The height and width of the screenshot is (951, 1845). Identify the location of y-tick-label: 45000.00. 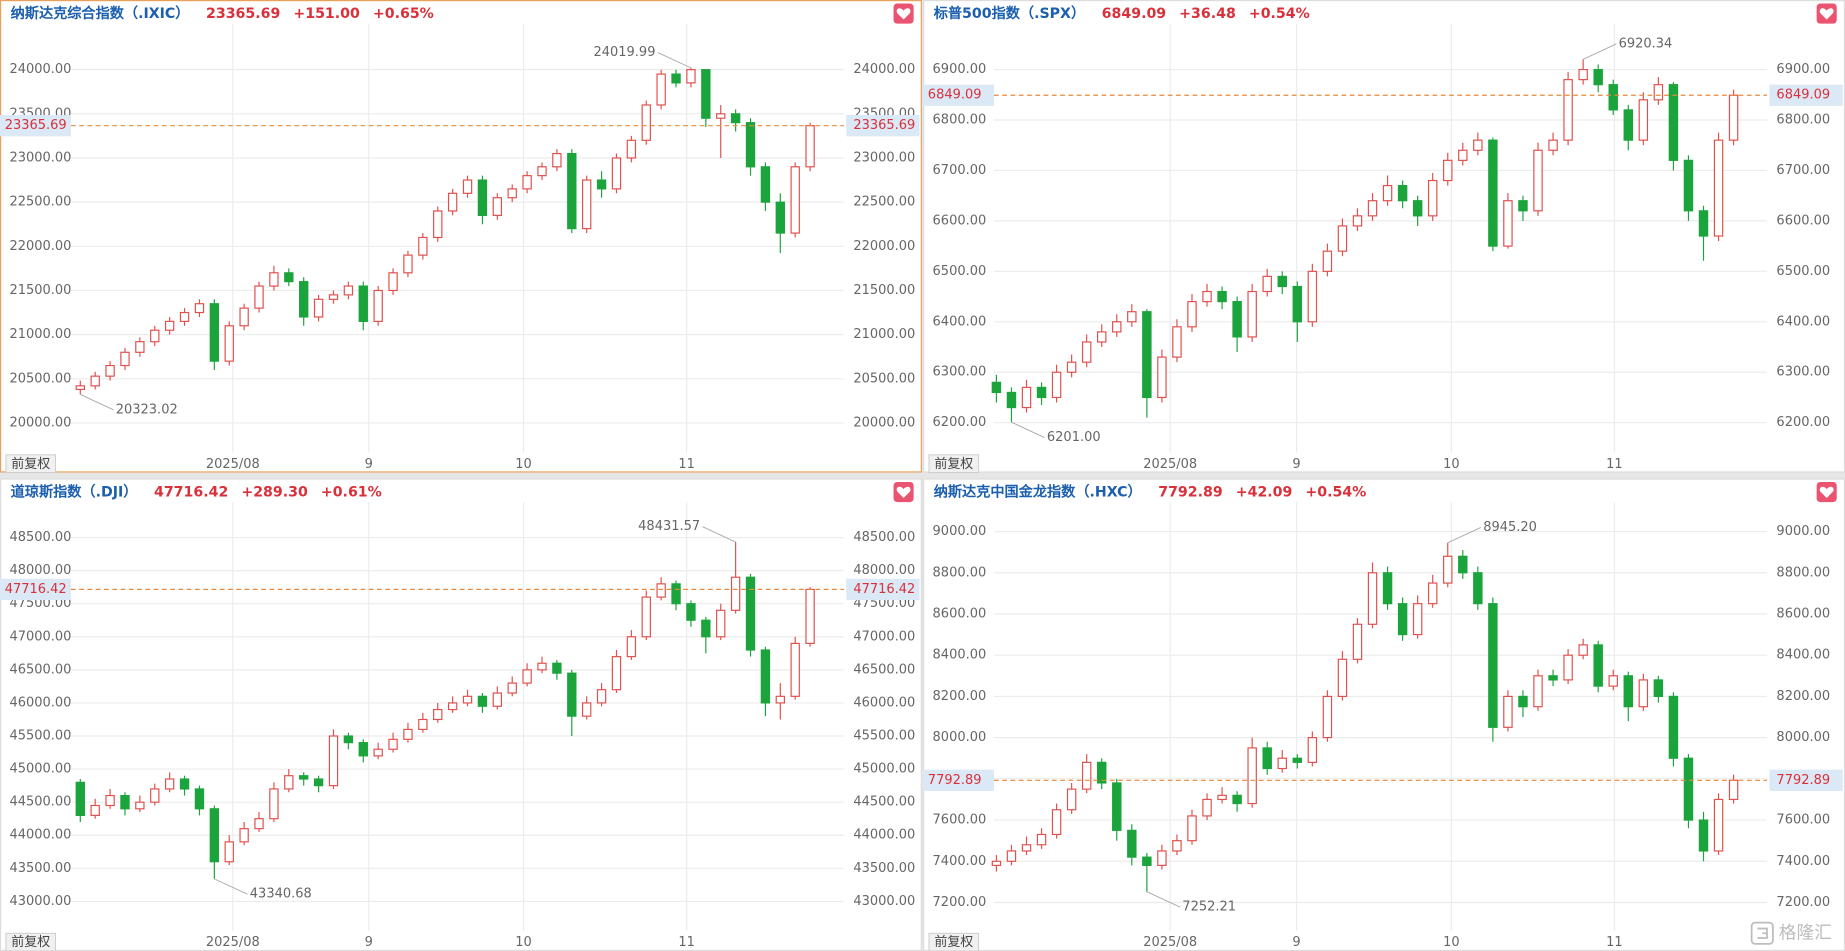
(40, 769).